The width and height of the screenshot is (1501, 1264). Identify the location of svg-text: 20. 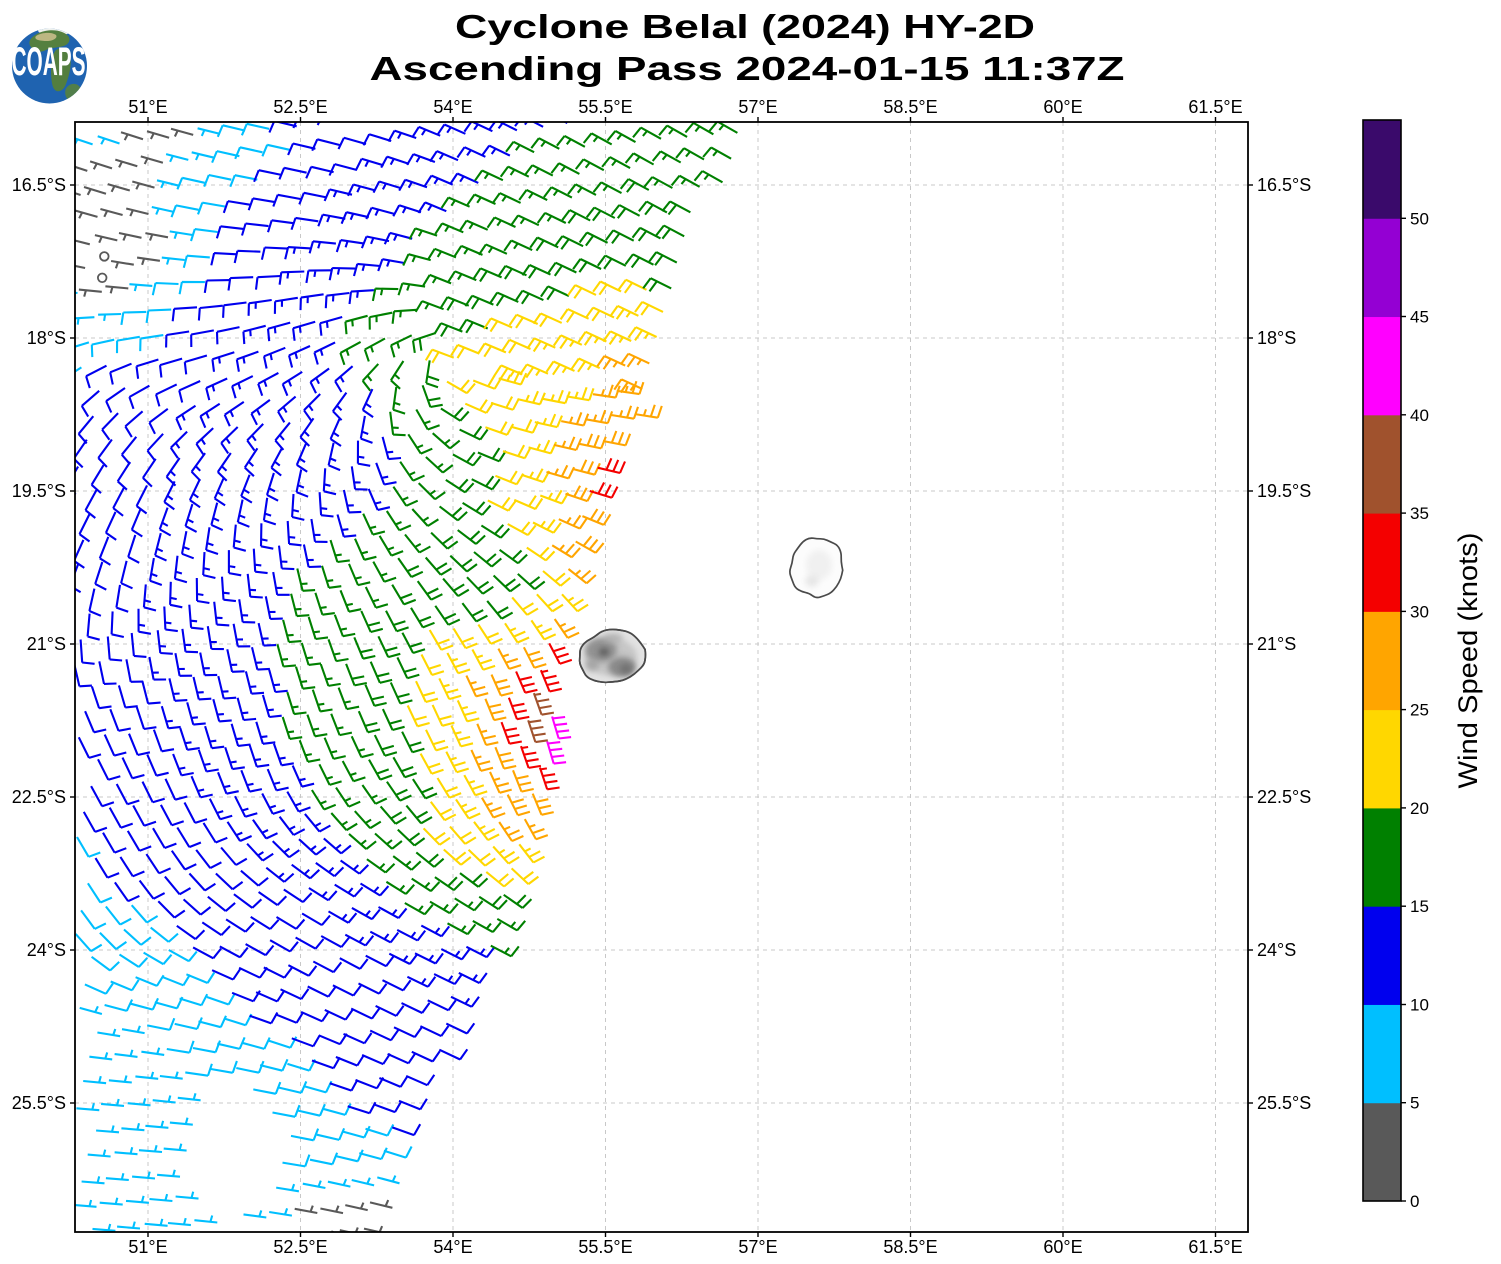
(1419, 808).